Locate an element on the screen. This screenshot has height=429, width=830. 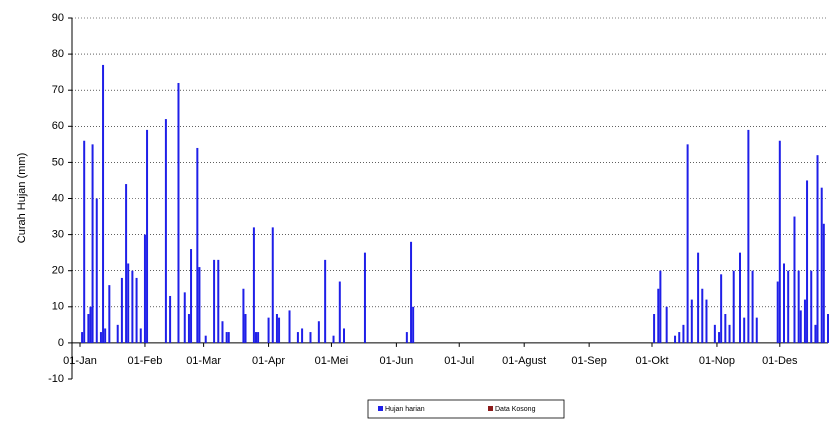
y-tick-label: 10 is located at coordinates (58, 307).